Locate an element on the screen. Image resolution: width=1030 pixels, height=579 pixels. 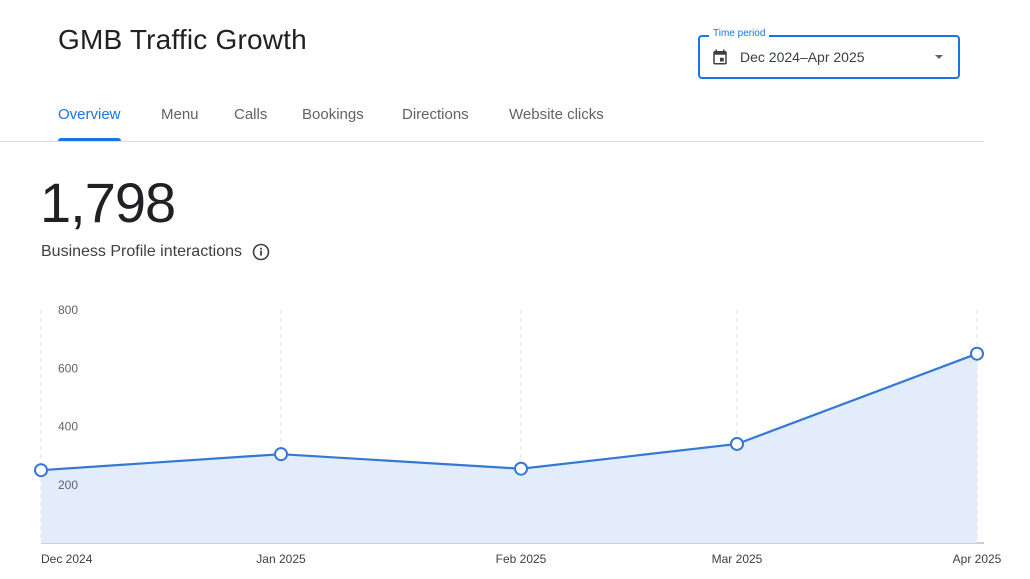
page-title: GMB Traffic Growth is located at coordinates (182, 39).